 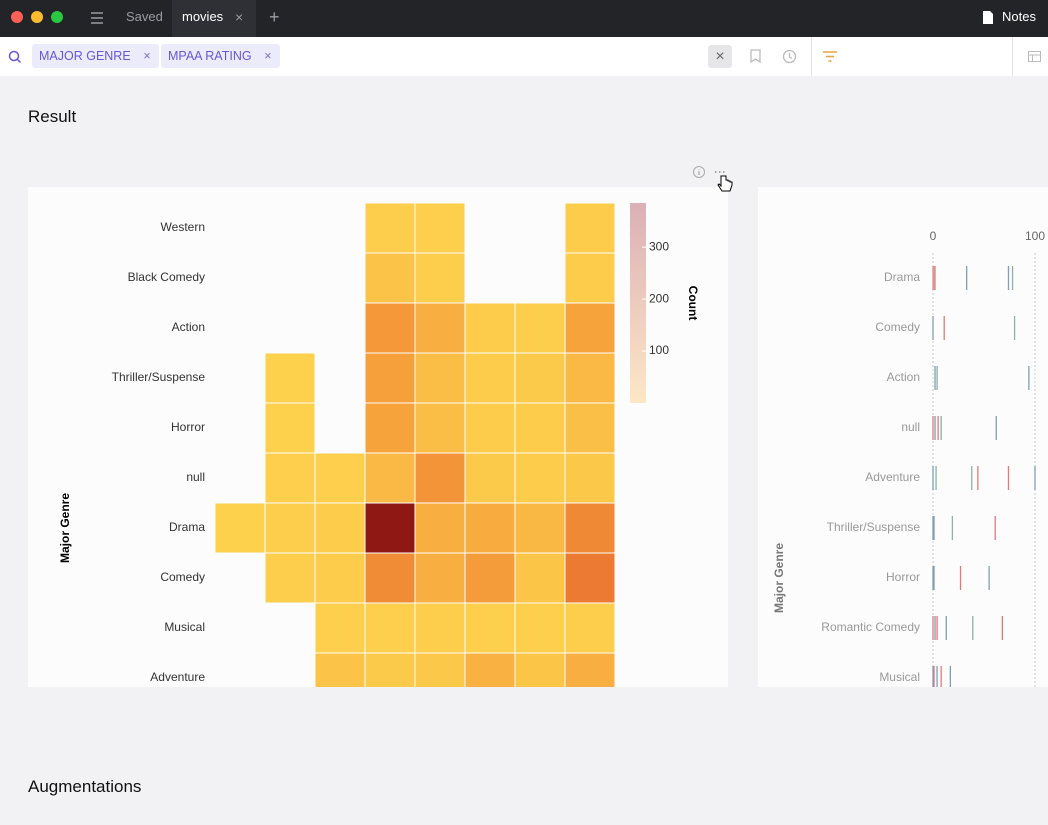 What do you see at coordinates (659, 246) in the screenshot?
I see `legend-tick-label: 300` at bounding box center [659, 246].